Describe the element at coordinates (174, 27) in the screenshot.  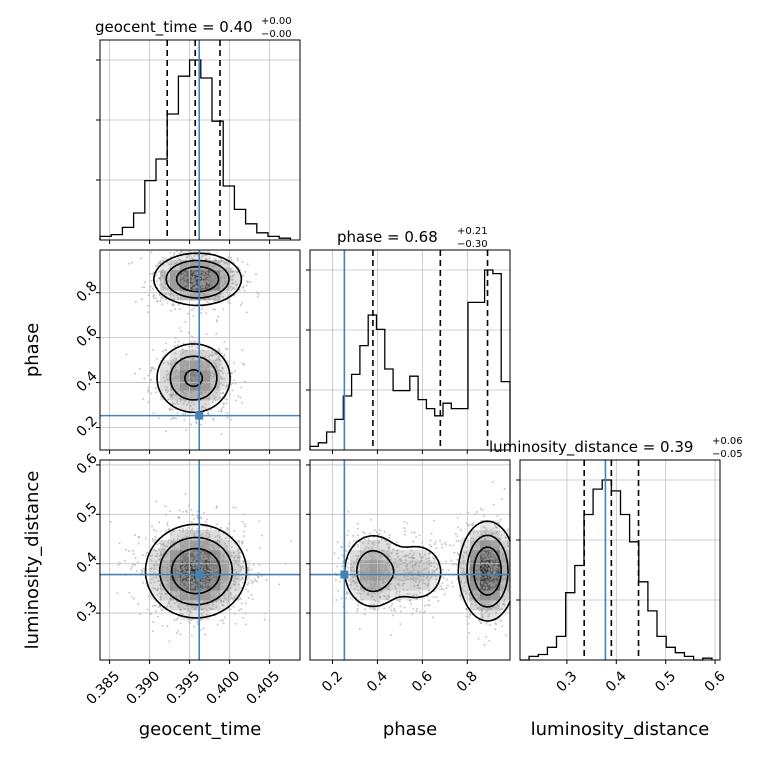
I see `title-geocent-time-text: geocent_time = 0.40` at that location.